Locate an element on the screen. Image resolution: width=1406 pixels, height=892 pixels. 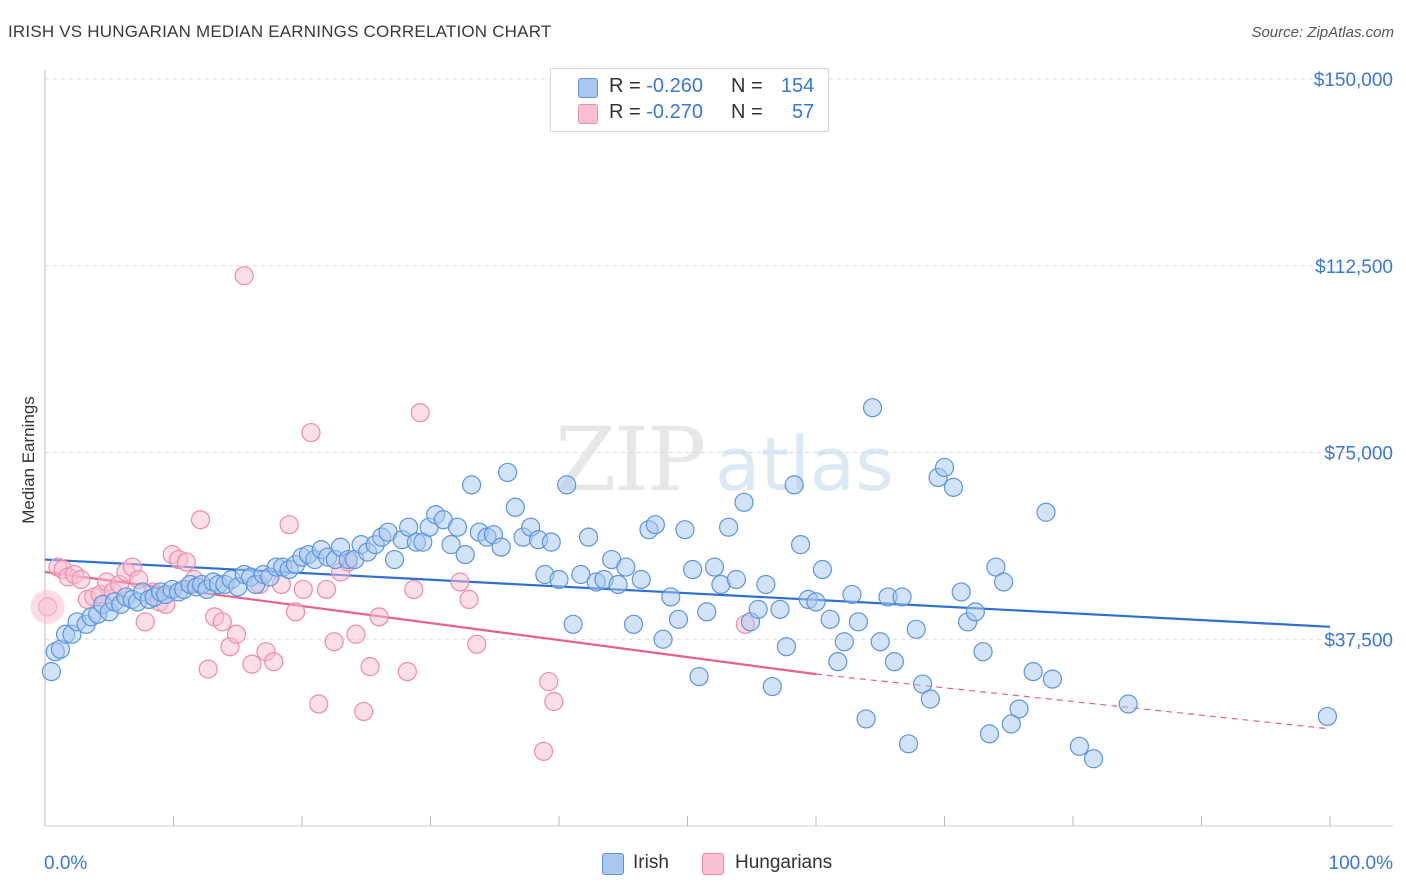
legend-n-hungarians: N = 57 is located at coordinates (772, 112).